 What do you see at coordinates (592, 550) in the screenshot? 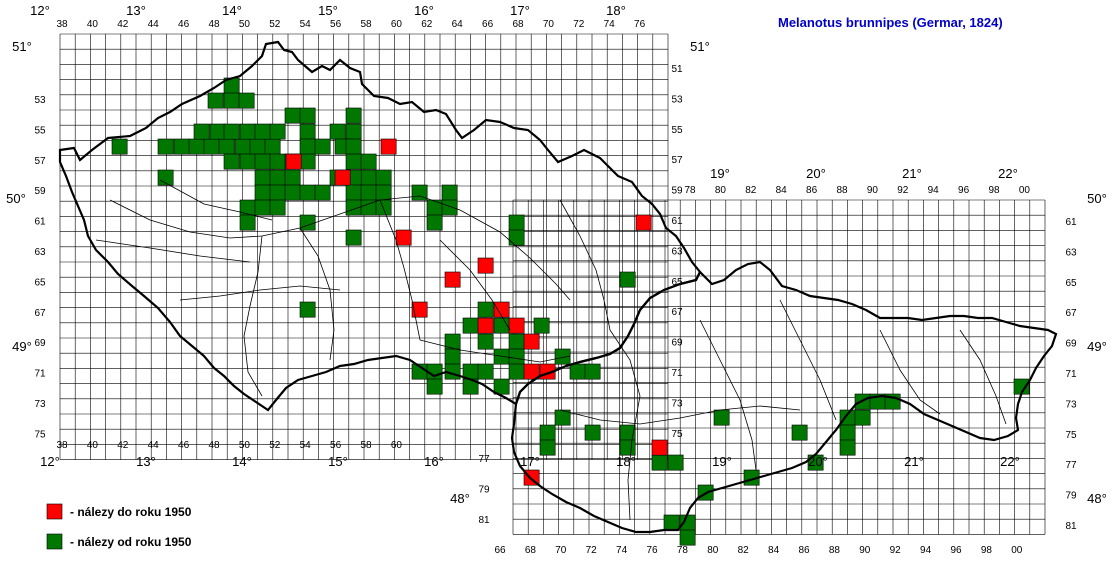
I see `column-label-bottom-sk: 72` at bounding box center [592, 550].